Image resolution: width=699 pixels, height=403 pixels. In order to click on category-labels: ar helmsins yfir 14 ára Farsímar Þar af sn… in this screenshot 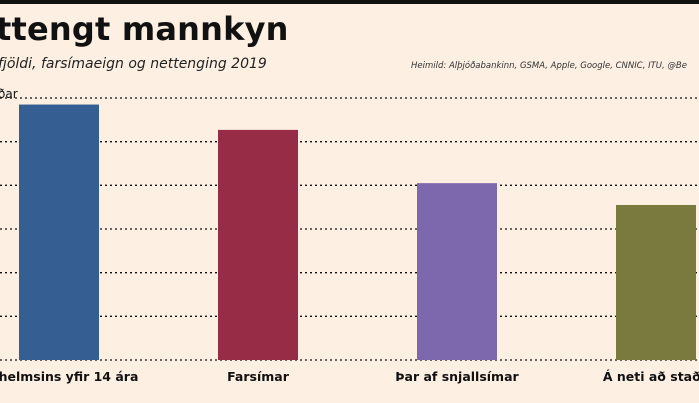, I will do `click(349, 376)`.